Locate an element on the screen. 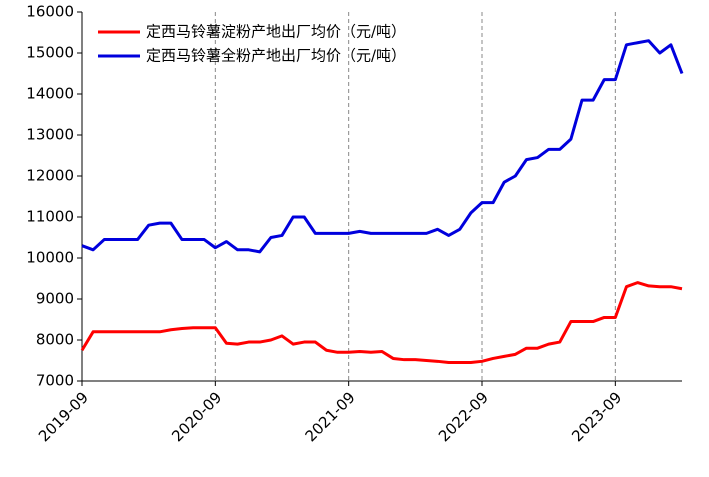 The image size is (709, 477). y-tick-label: 9000 is located at coordinates (55, 299).